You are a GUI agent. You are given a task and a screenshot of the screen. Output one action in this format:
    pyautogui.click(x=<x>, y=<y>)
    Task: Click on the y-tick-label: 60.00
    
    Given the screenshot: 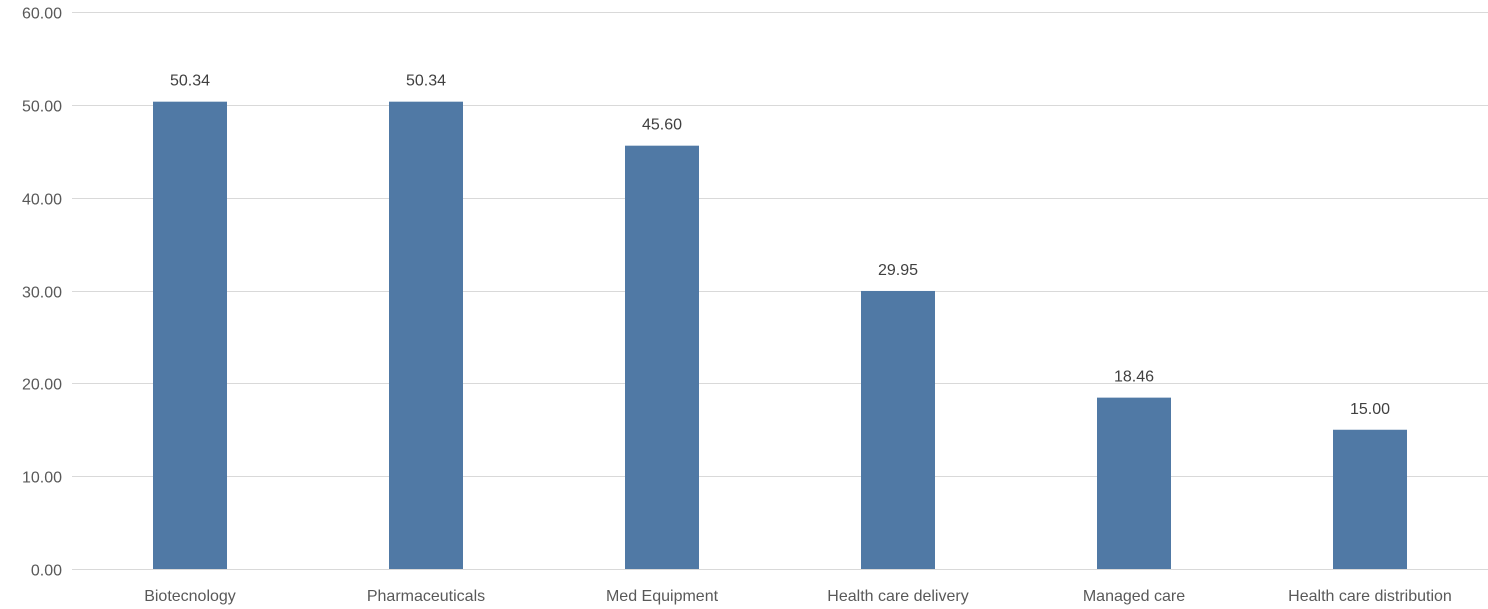 What is the action you would take?
    pyautogui.click(x=42, y=14)
    